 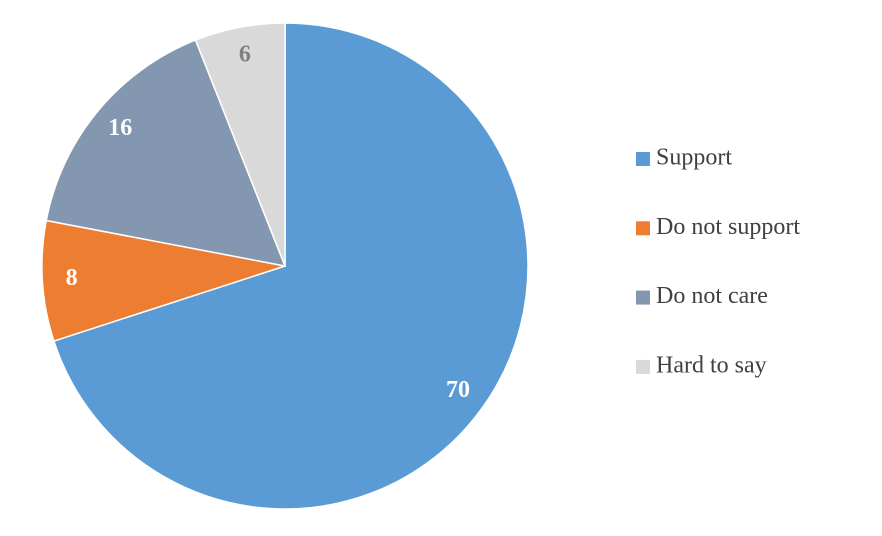 I want to click on value-label: 70, so click(x=458, y=390).